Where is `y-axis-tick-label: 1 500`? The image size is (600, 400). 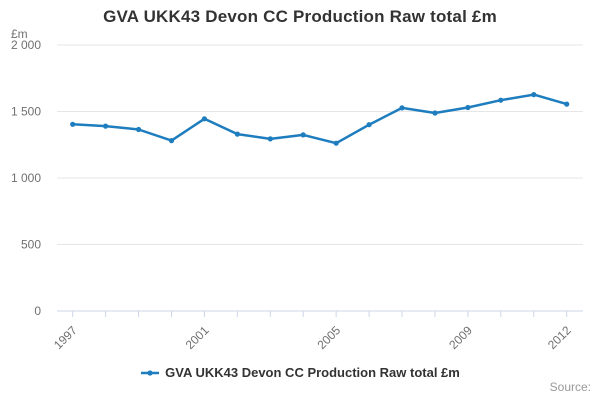 y-axis-tick-label: 1 500 is located at coordinates (26, 112).